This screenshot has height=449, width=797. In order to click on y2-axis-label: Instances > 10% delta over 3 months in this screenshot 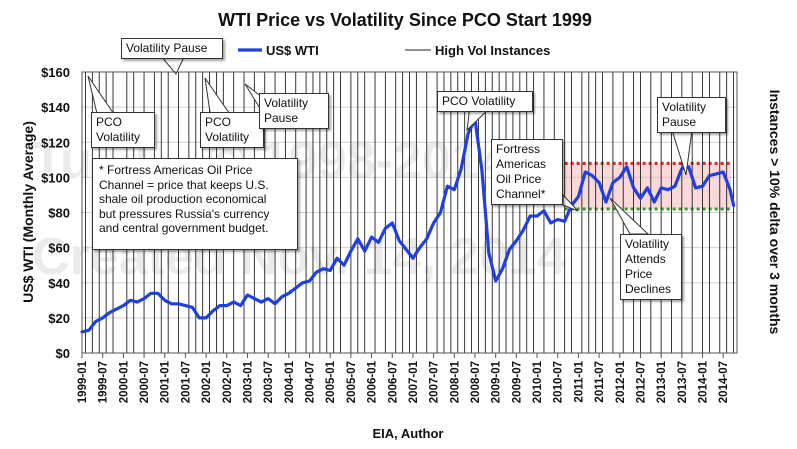, I will do `click(775, 212)`.